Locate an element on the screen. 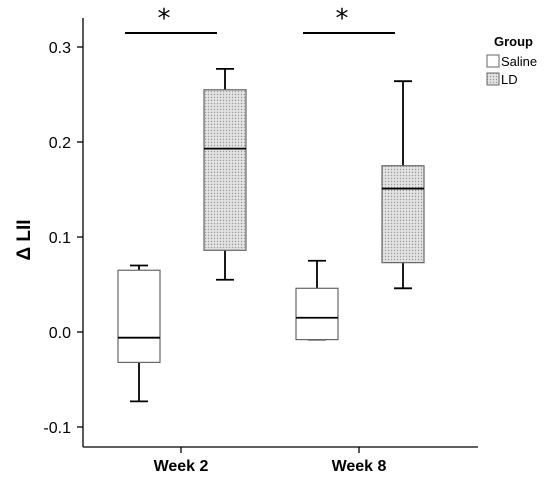 The image size is (550, 479). y-tick-label: 0.2 is located at coordinates (60, 143).